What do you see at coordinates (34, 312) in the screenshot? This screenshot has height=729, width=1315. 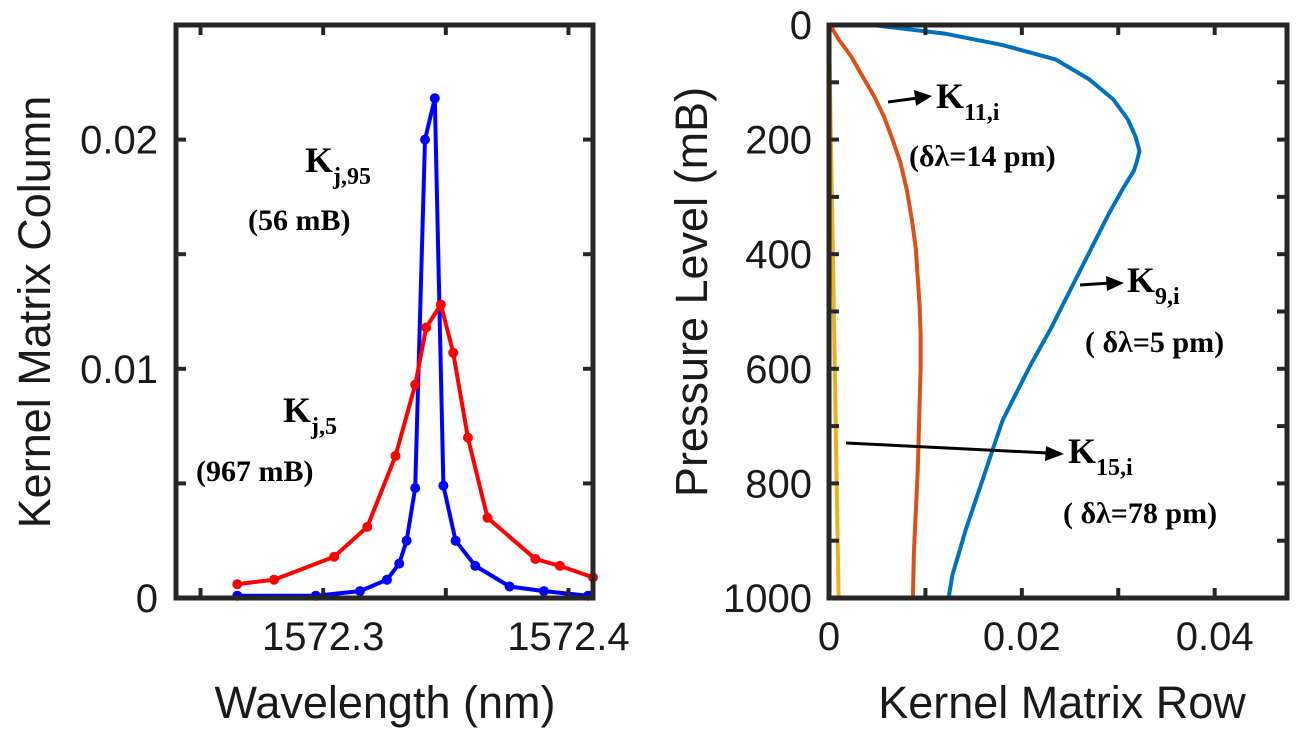 I see `left-ylabel: Kernel Matrix Column` at bounding box center [34, 312].